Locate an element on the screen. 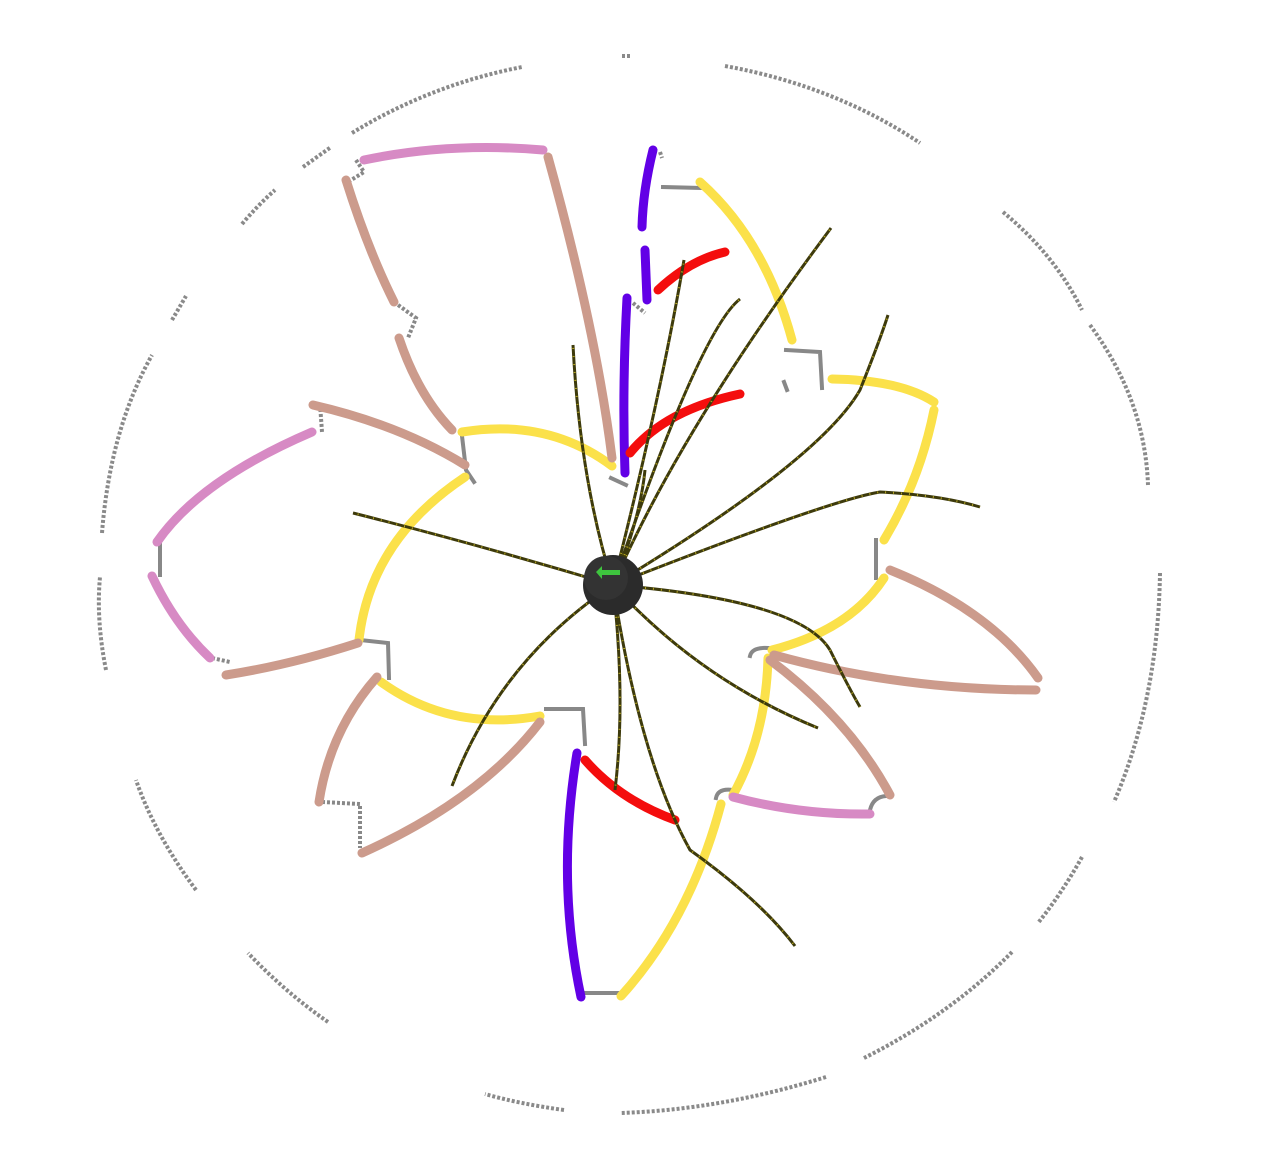  red-tracks is located at coordinates (662, 536).